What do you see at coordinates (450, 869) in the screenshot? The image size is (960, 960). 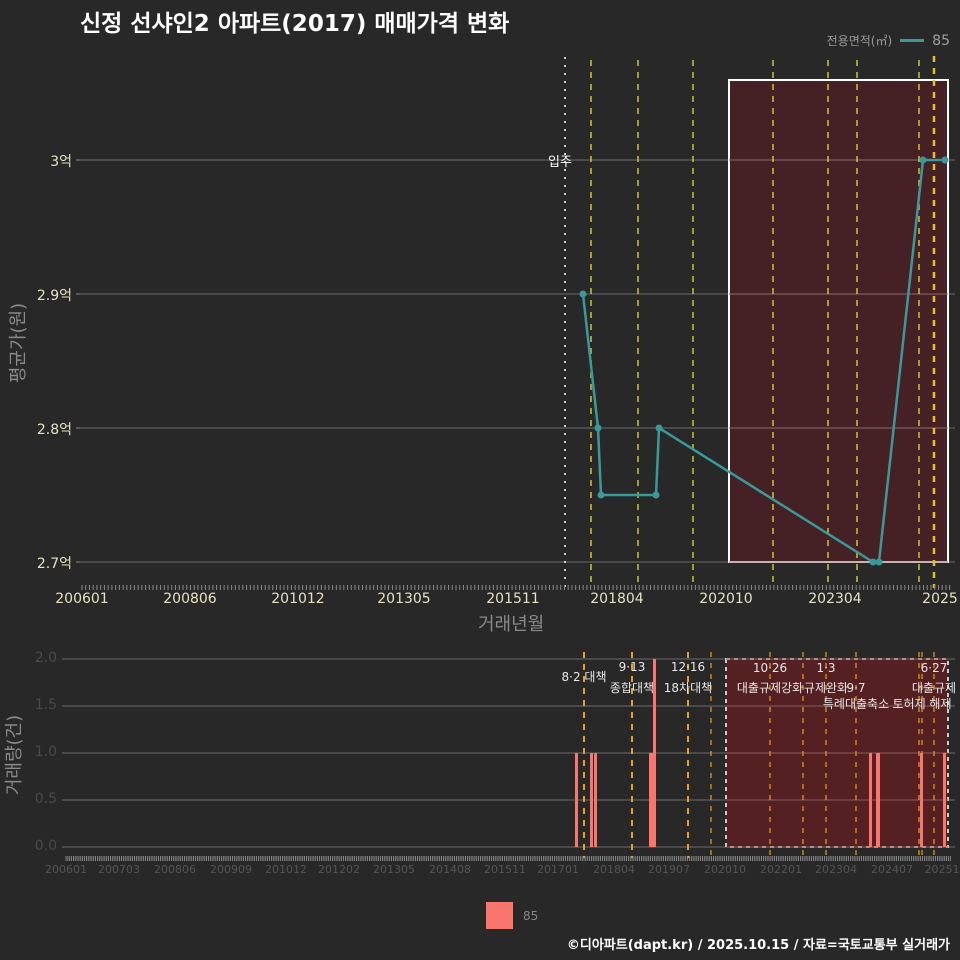 I see `x-tick-label: 201408` at bounding box center [450, 869].